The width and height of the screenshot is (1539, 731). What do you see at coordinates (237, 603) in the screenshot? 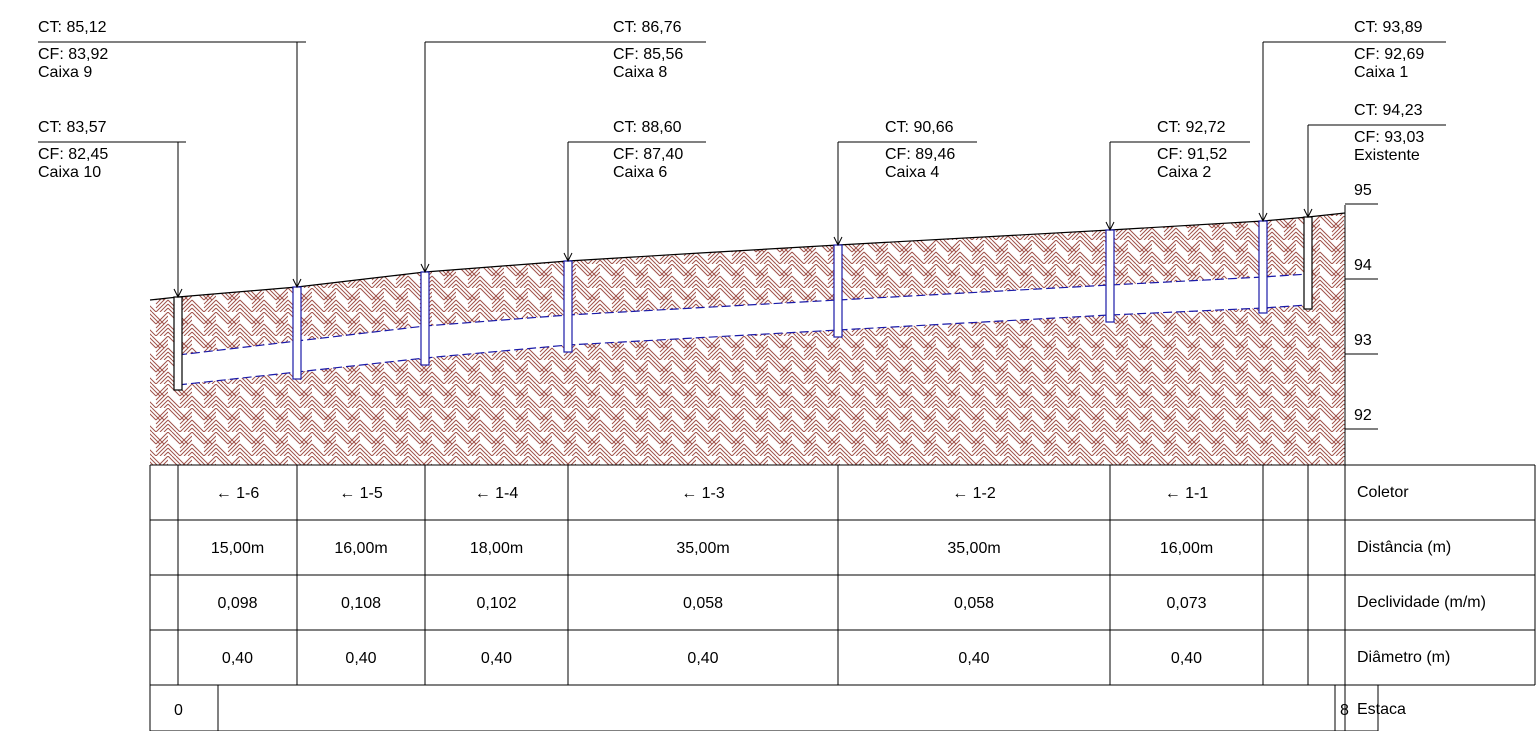
I see `cell-declividade: 0,098` at bounding box center [237, 603].